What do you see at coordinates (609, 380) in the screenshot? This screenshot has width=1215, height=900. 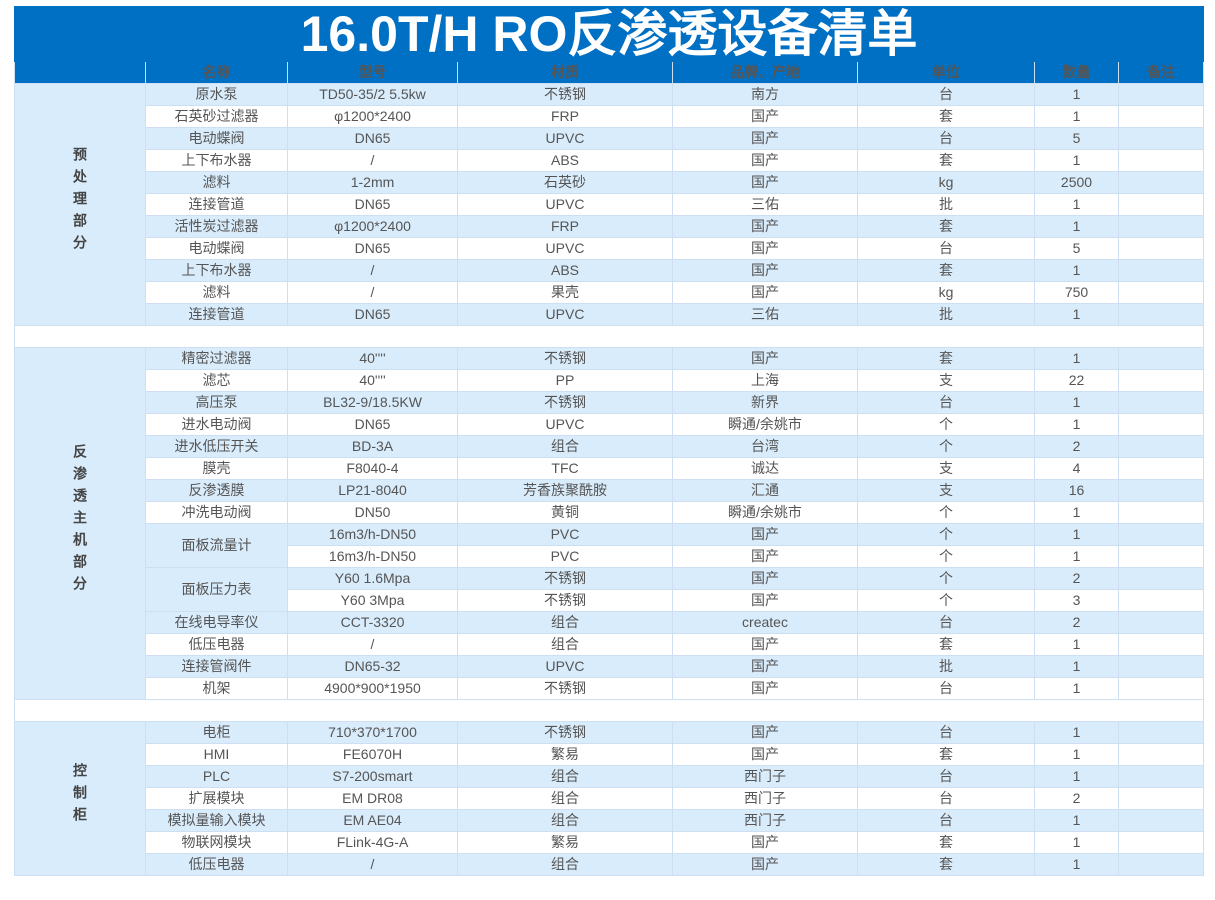 I see `table-row: 滤芯 40'''' PP 上海支 22` at bounding box center [609, 380].